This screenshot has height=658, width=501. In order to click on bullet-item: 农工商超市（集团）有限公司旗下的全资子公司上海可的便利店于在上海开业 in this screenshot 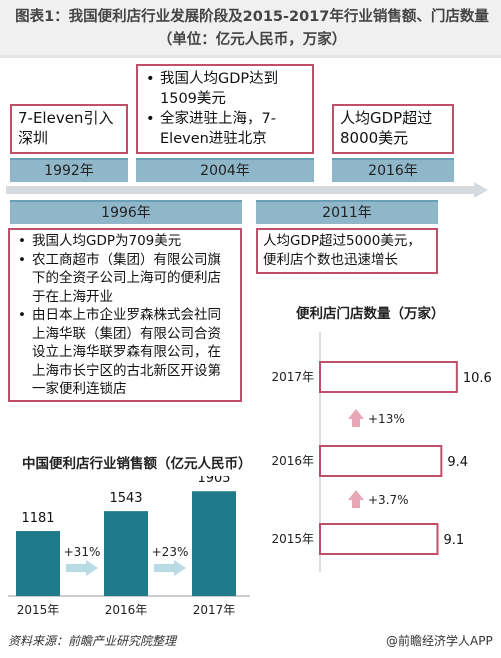, I will do `click(125, 279)`.